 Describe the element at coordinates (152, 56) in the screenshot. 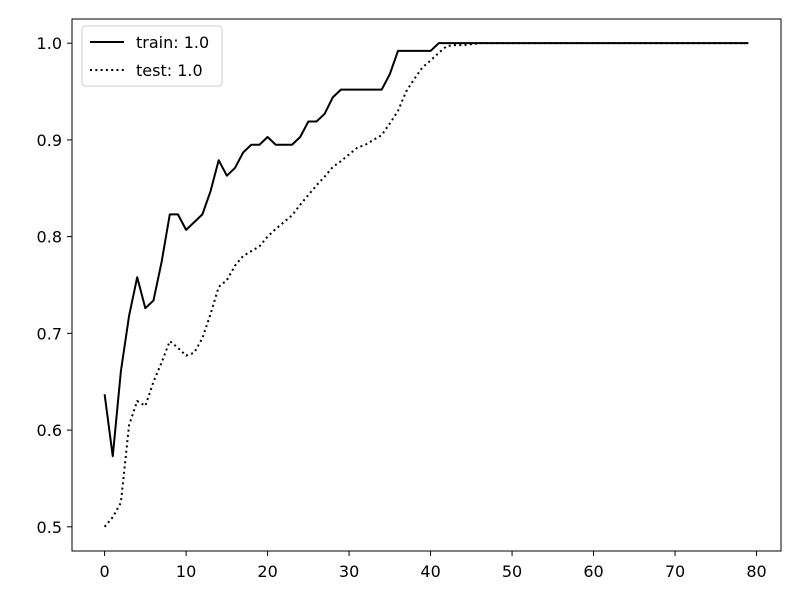

I see `legend: train: 1.0 test: 1.0` at that location.